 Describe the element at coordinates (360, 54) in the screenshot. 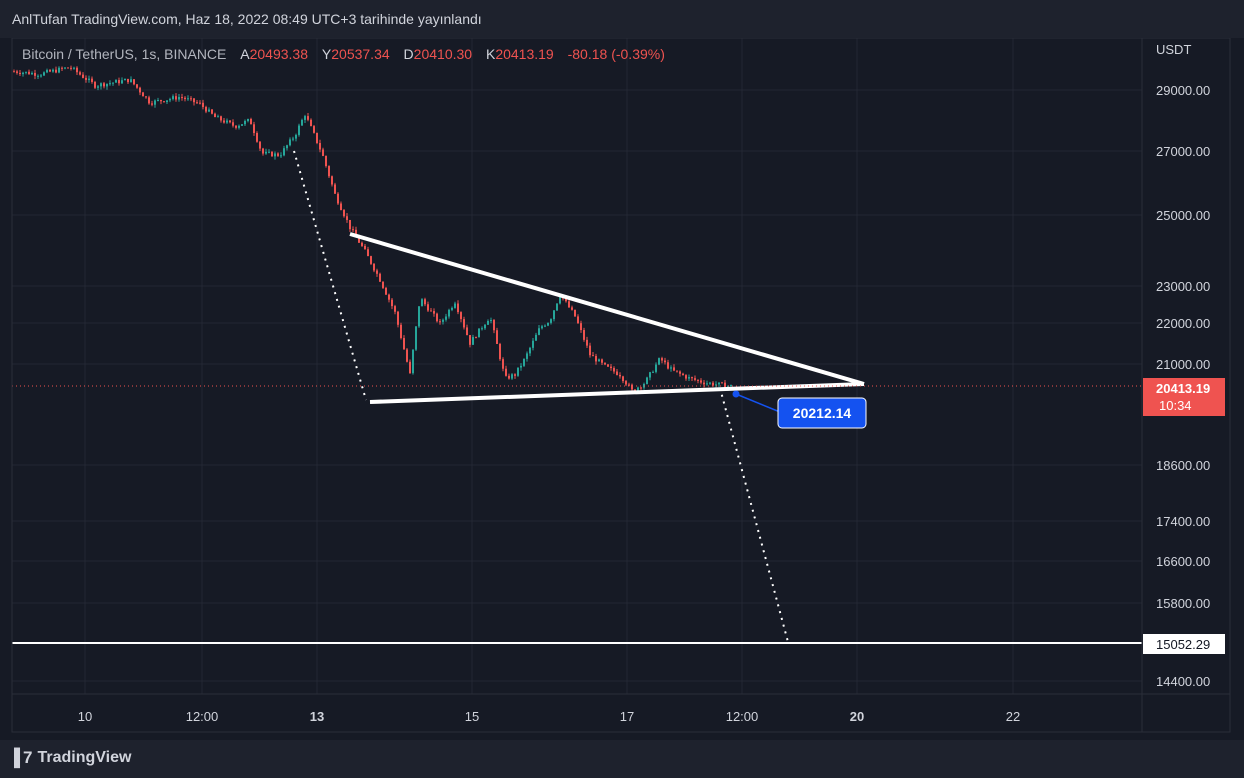

I see `high-value: 20537.34` at that location.